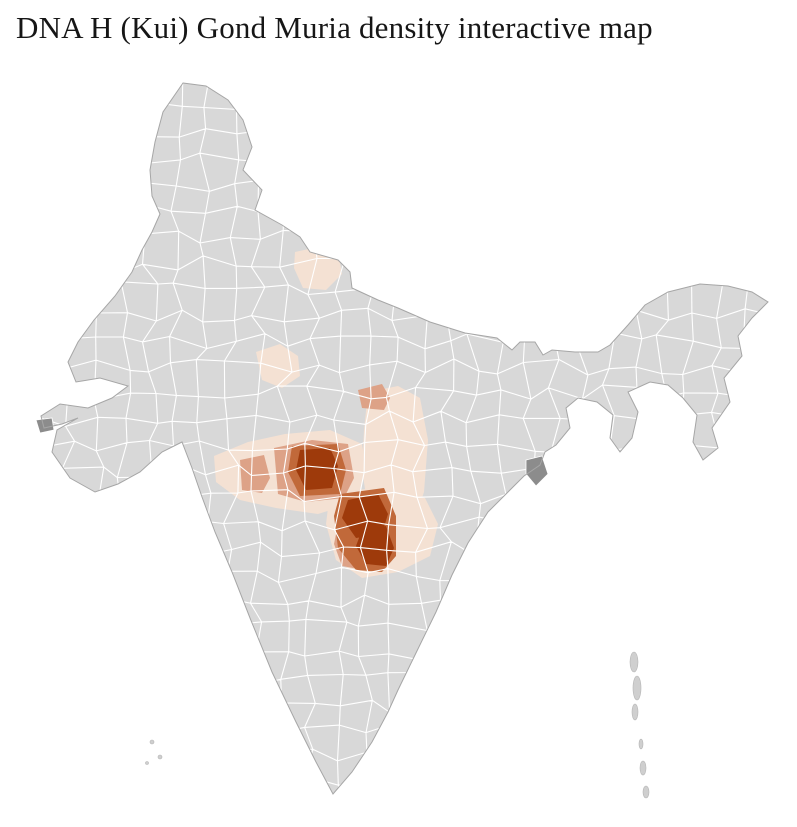 Image resolution: width=797 pixels, height=827 pixels. Describe the element at coordinates (639, 725) in the screenshot. I see `andaman-nicobar-islands` at that location.